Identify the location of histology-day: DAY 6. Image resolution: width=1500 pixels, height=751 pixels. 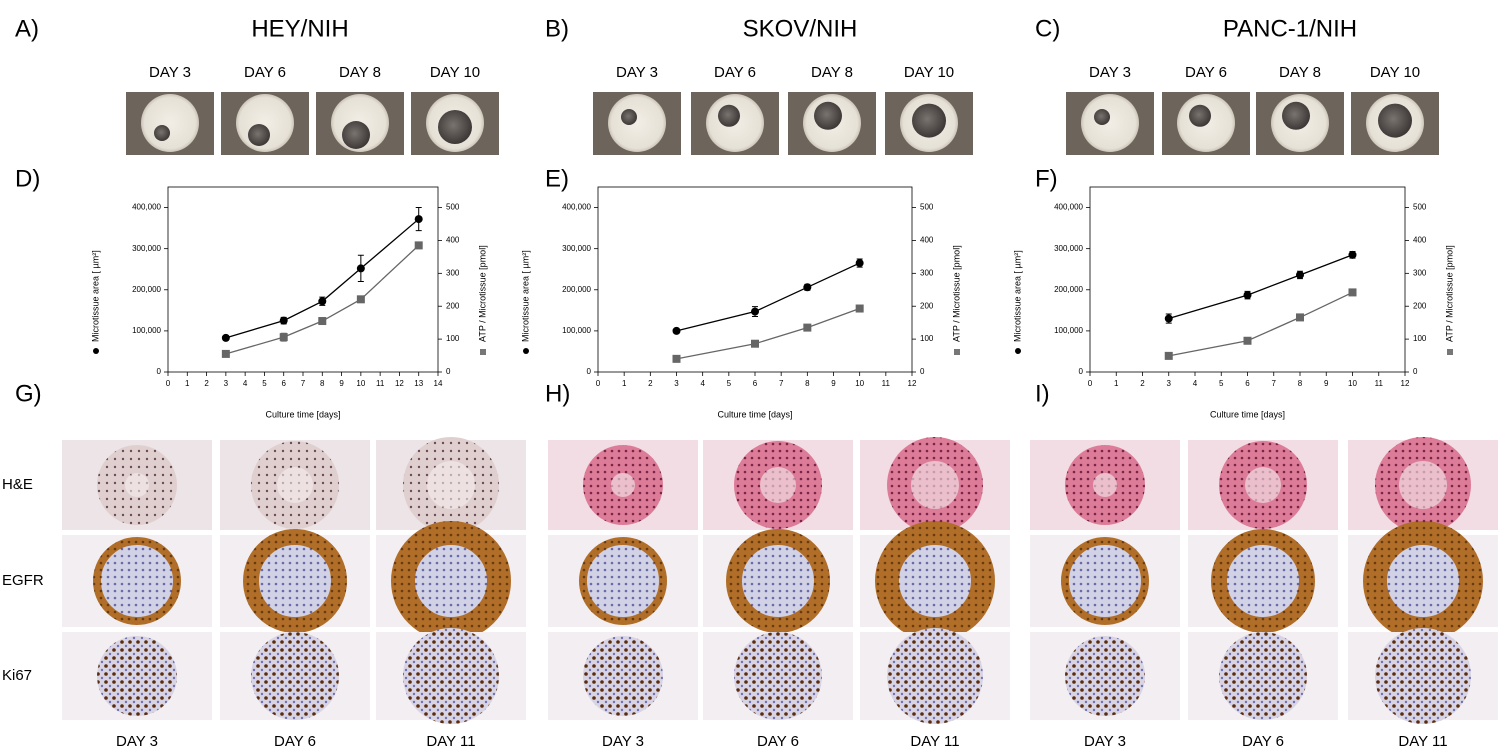
(295, 741).